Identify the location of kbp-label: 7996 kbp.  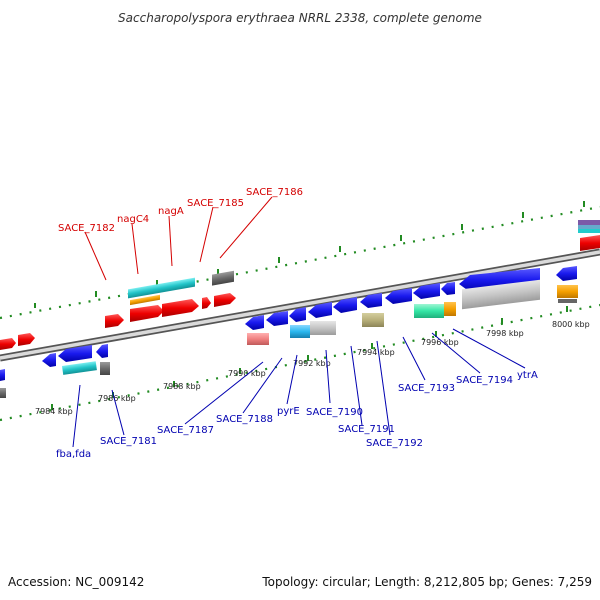
(440, 342).